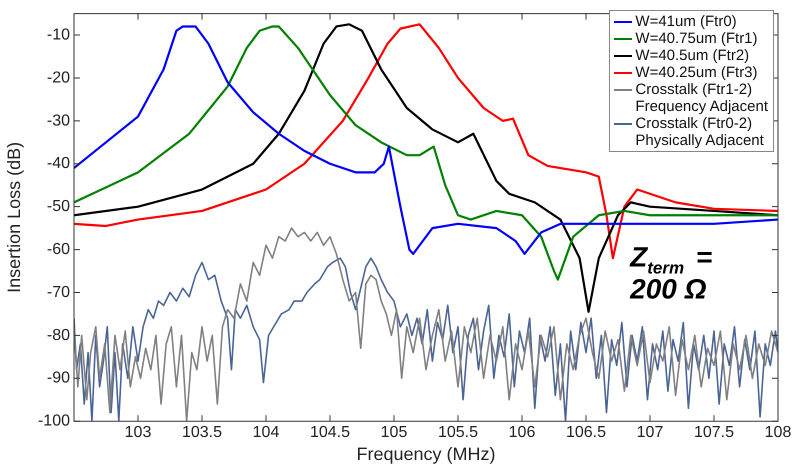 Image resolution: width=804 pixels, height=470 pixels. I want to click on y-tick-label: -10, so click(58, 35).